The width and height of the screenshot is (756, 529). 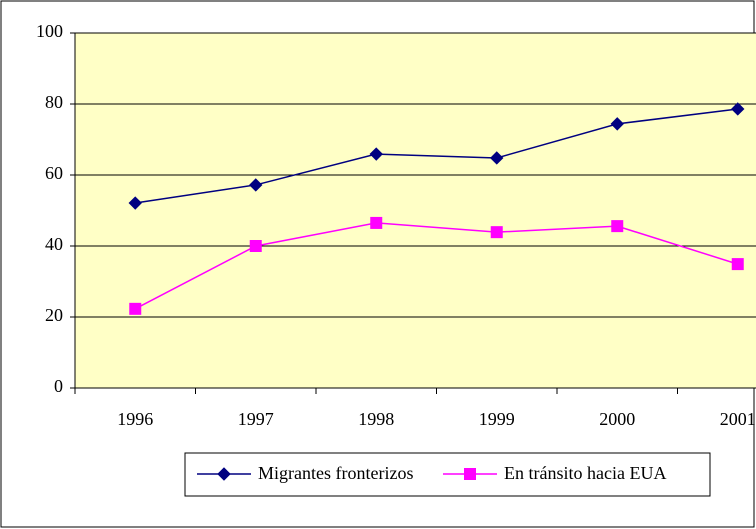 What do you see at coordinates (738, 419) in the screenshot?
I see `x-tick-label: 2001` at bounding box center [738, 419].